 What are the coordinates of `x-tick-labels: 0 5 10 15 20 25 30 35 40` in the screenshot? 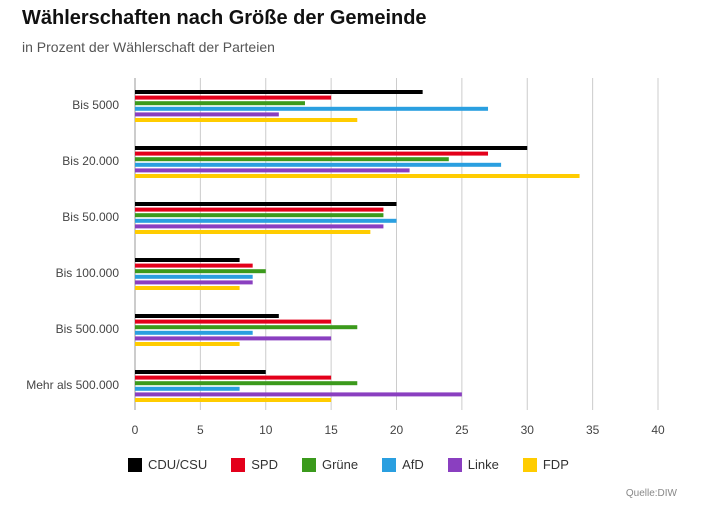 It's located at (398, 430).